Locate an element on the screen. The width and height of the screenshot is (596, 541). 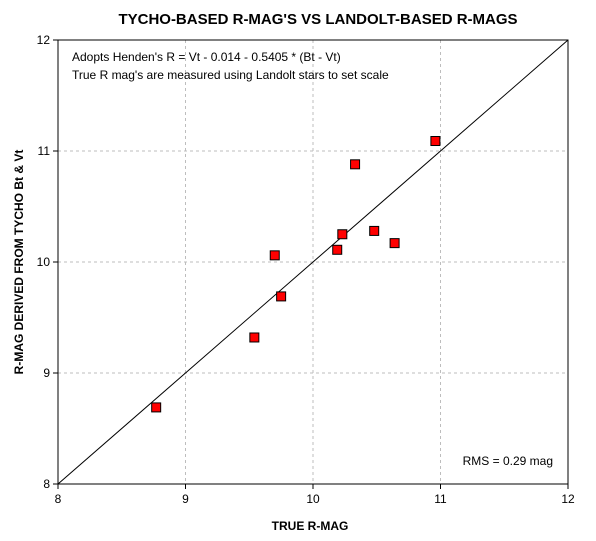
y-tick-label: 8 is located at coordinates (46, 484).